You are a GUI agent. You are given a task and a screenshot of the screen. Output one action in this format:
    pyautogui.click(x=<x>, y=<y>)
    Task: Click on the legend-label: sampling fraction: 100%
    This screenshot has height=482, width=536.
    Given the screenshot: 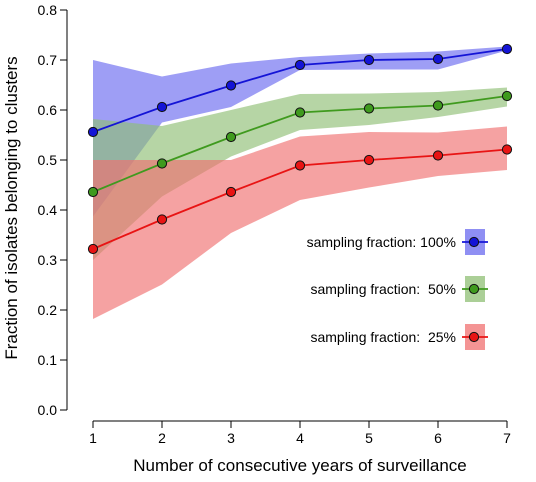 What is the action you would take?
    pyautogui.click(x=381, y=242)
    